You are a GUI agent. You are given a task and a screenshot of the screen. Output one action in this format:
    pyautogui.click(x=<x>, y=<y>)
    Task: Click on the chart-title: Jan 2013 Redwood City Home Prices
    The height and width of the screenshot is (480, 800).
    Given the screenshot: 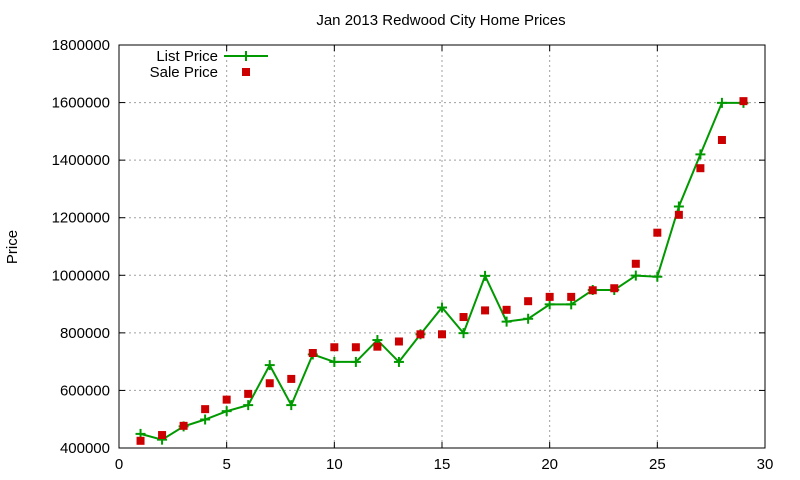 What is the action you would take?
    pyautogui.click(x=440, y=20)
    